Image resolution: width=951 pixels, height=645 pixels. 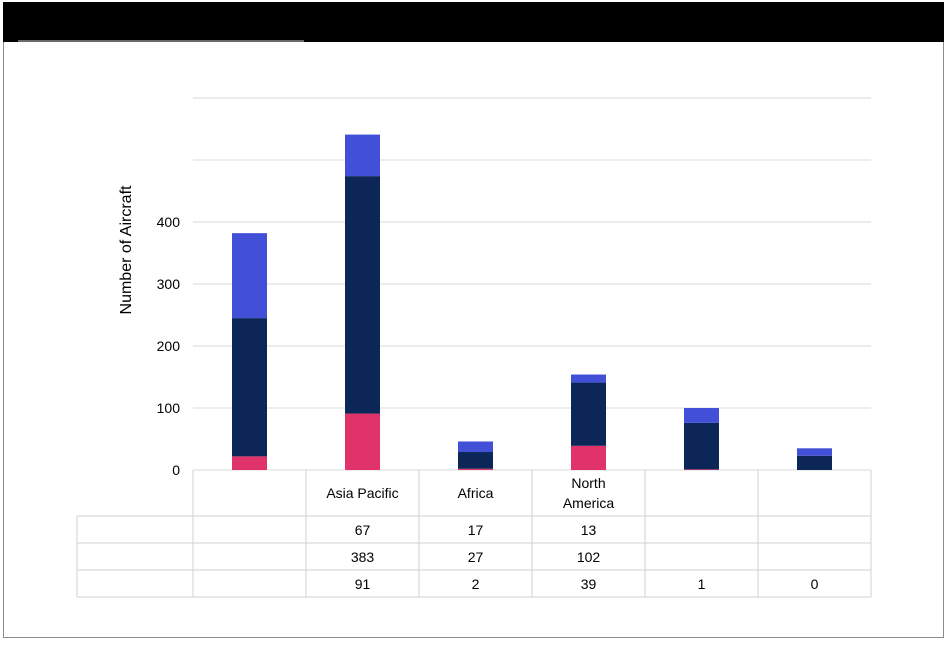 I want to click on table-cell: 91, so click(x=363, y=584).